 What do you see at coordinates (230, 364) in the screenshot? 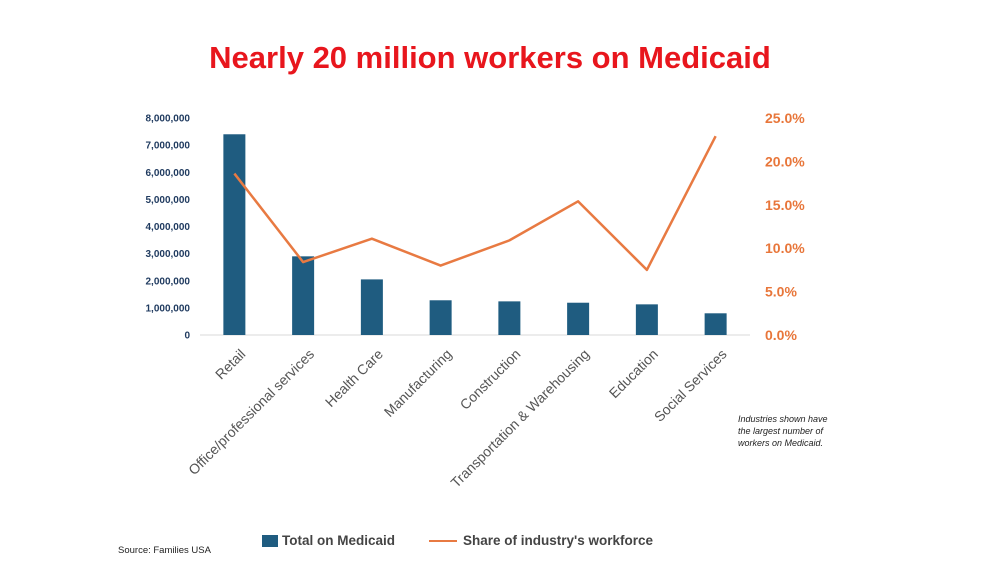
I see `category-label: Retail` at bounding box center [230, 364].